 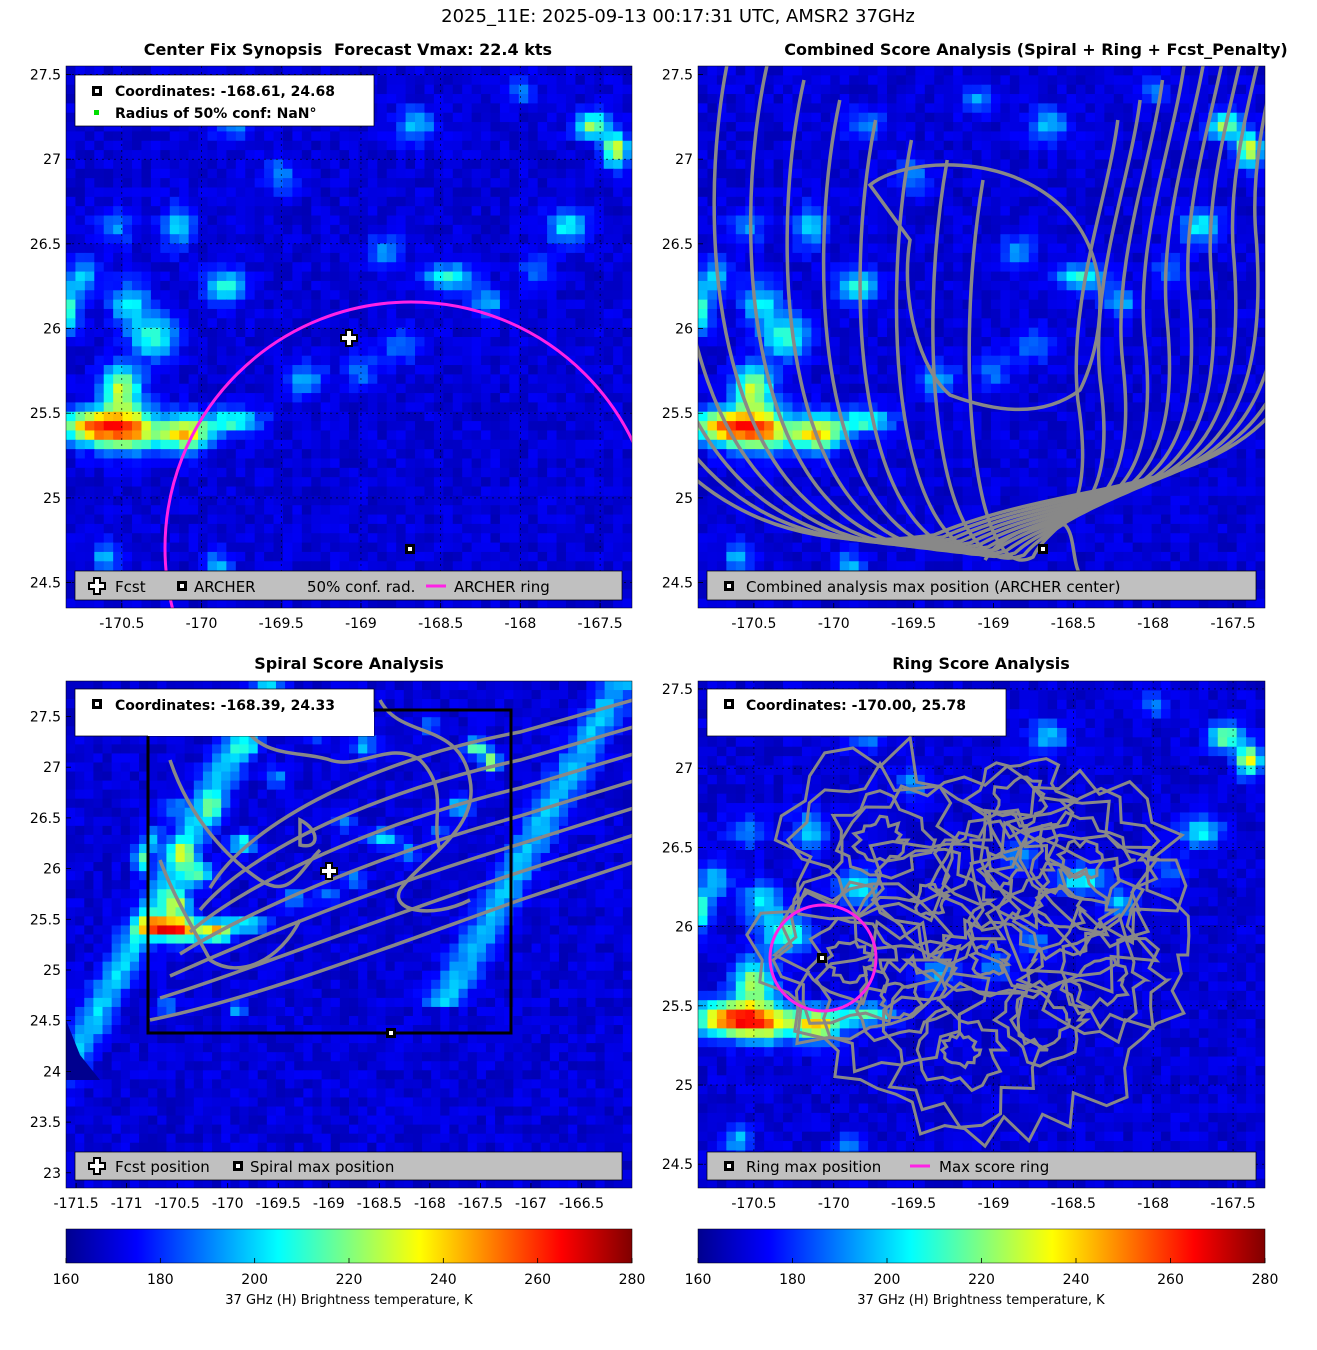 I want to click on legend-fcst: Fcst, so click(x=130, y=587).